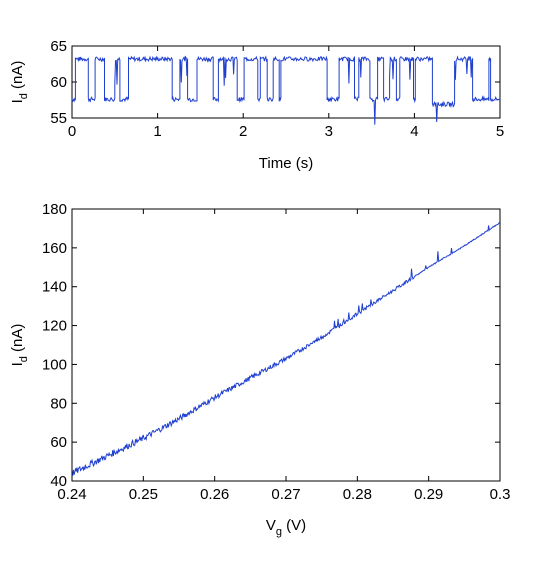 This screenshot has height=585, width=554. Describe the element at coordinates (17, 77) in the screenshot. I see `time-trace-y-axis-unit: (nA)` at that location.